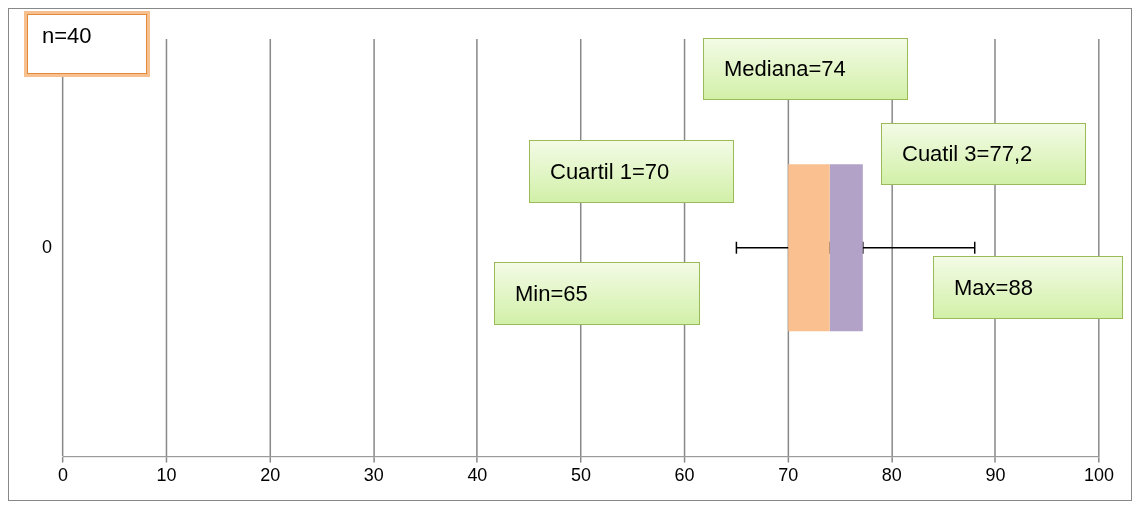  What do you see at coordinates (631, 171) in the screenshot?
I see `callout: Cuartil 1=70` at bounding box center [631, 171].